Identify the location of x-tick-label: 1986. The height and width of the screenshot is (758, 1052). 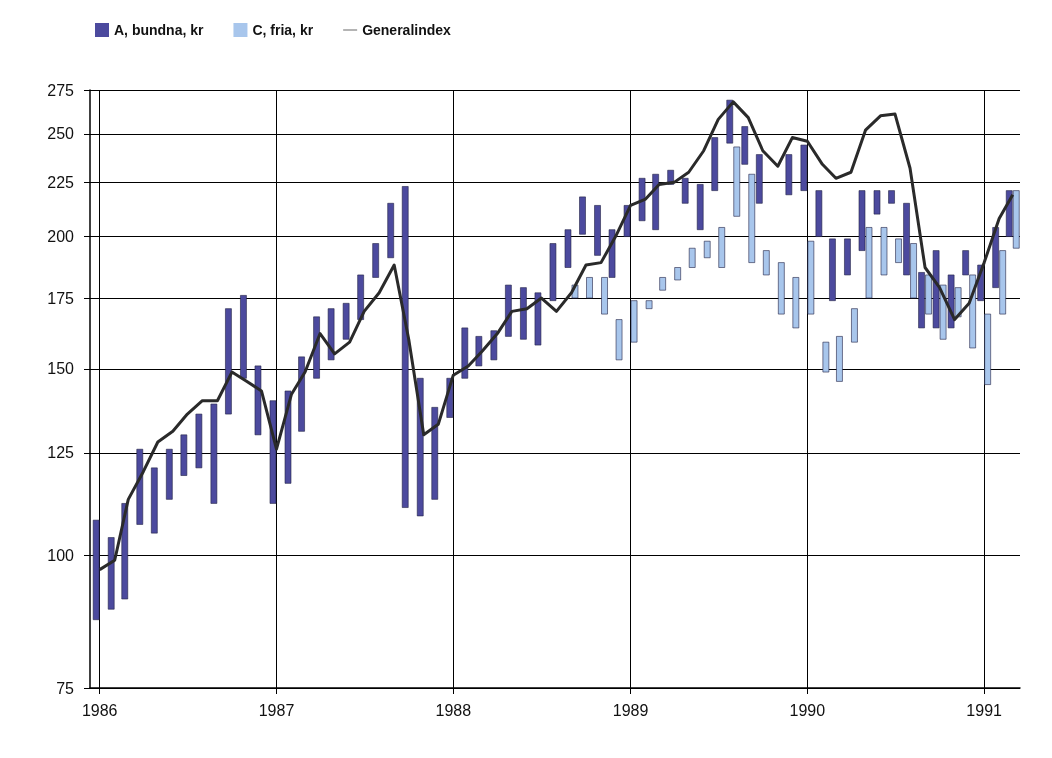
(99, 710).